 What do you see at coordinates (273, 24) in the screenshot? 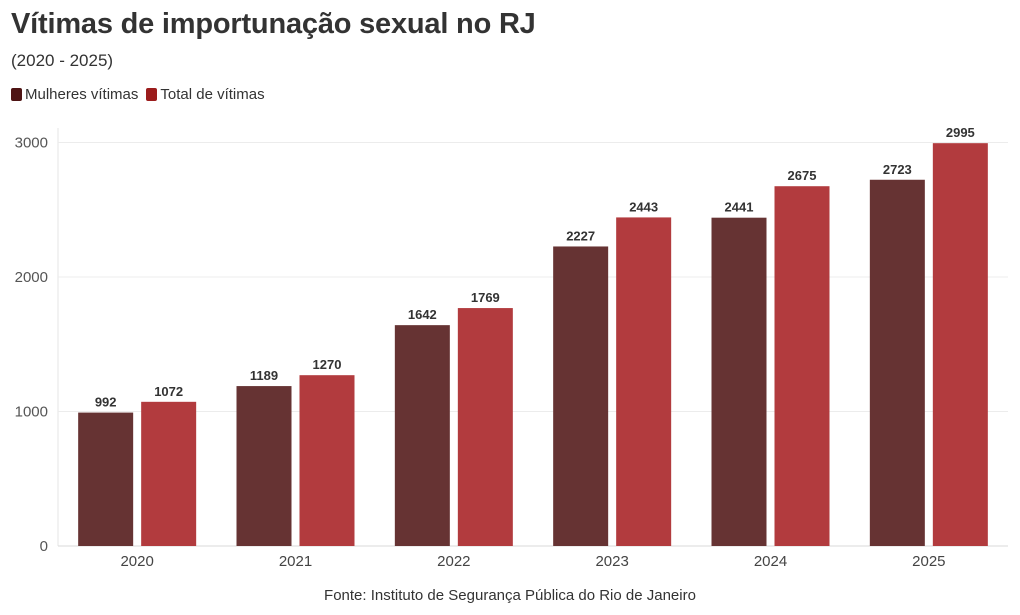
I see `chart-title: Vítimas de importunação sexual no RJ` at bounding box center [273, 24].